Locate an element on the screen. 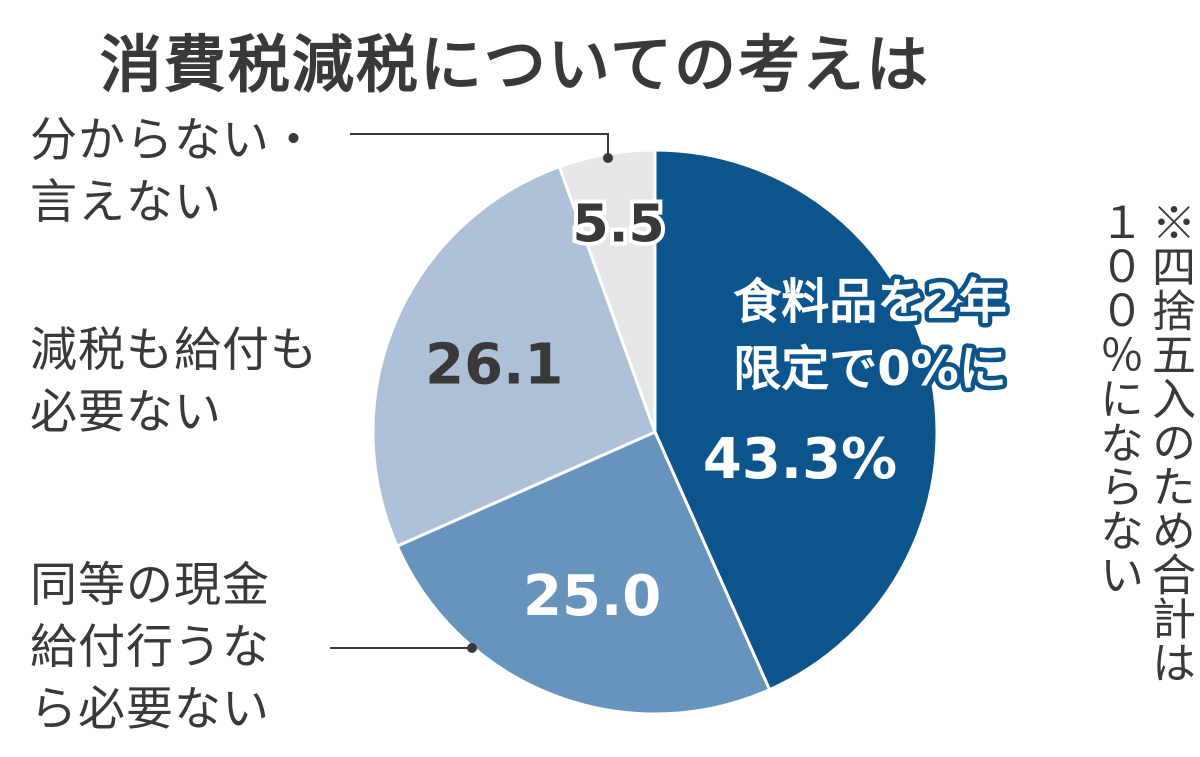 The height and width of the screenshot is (757, 1200). leader-cash-instead-dot is located at coordinates (472, 648).